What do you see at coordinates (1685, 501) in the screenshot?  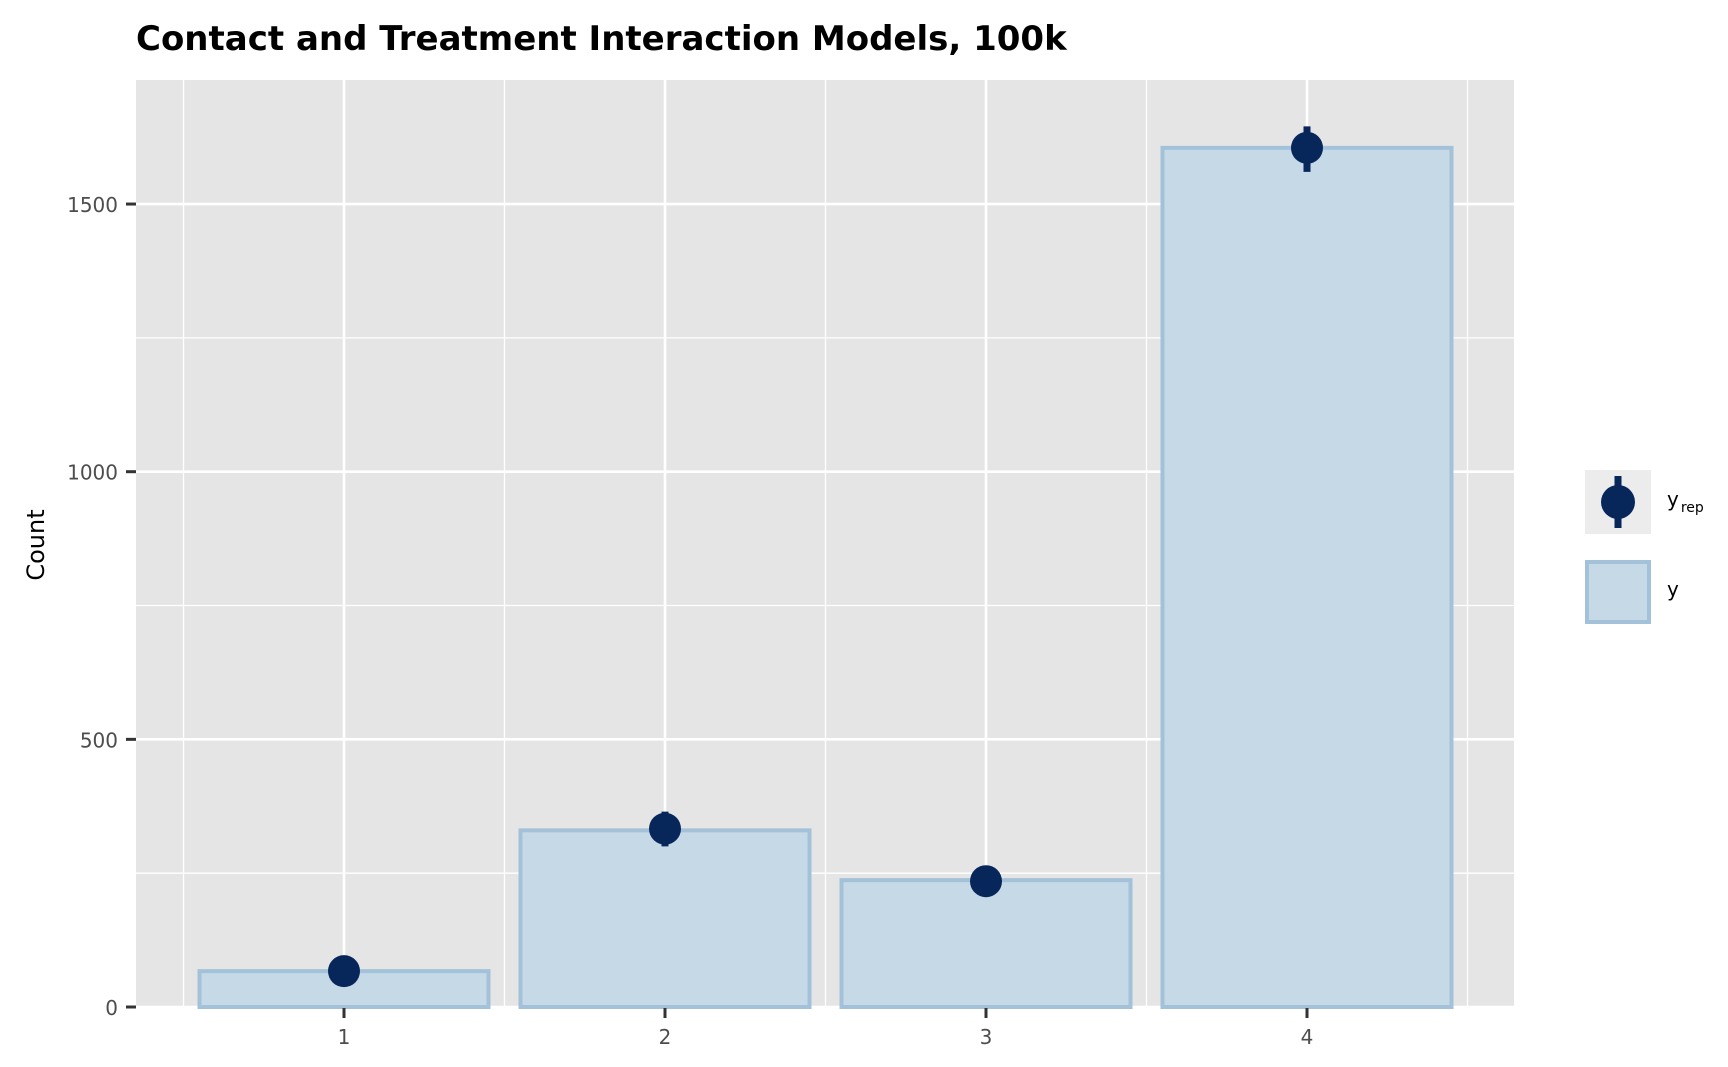 I see `legend-label: y rep` at bounding box center [1685, 501].